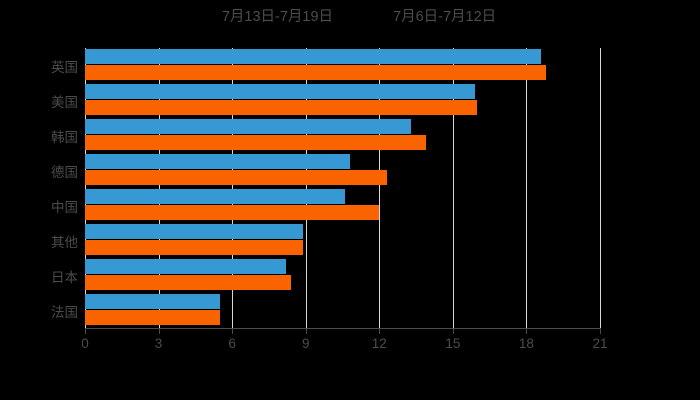 The height and width of the screenshot is (400, 700). Describe the element at coordinates (526, 343) in the screenshot. I see `x-tick-label-18: 18` at that location.